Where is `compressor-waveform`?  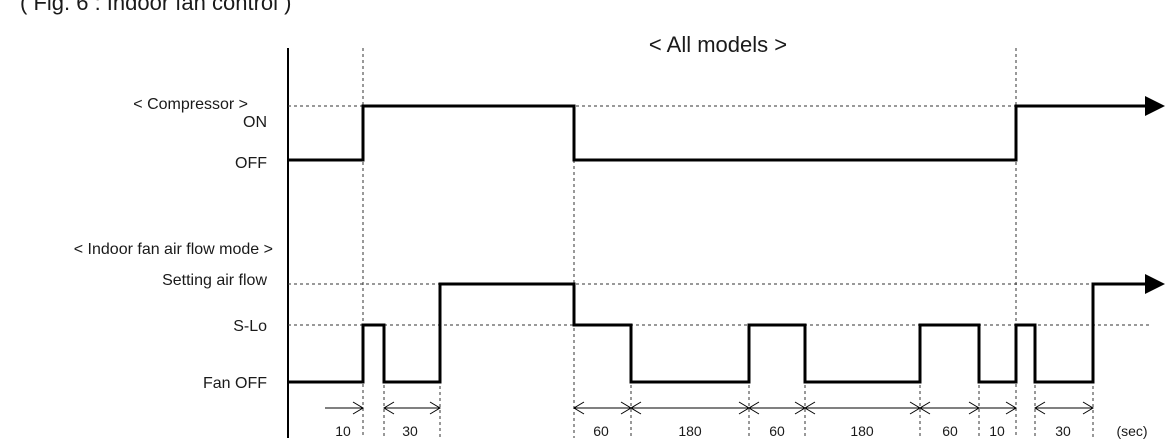
compressor-waveform is located at coordinates (716, 133).